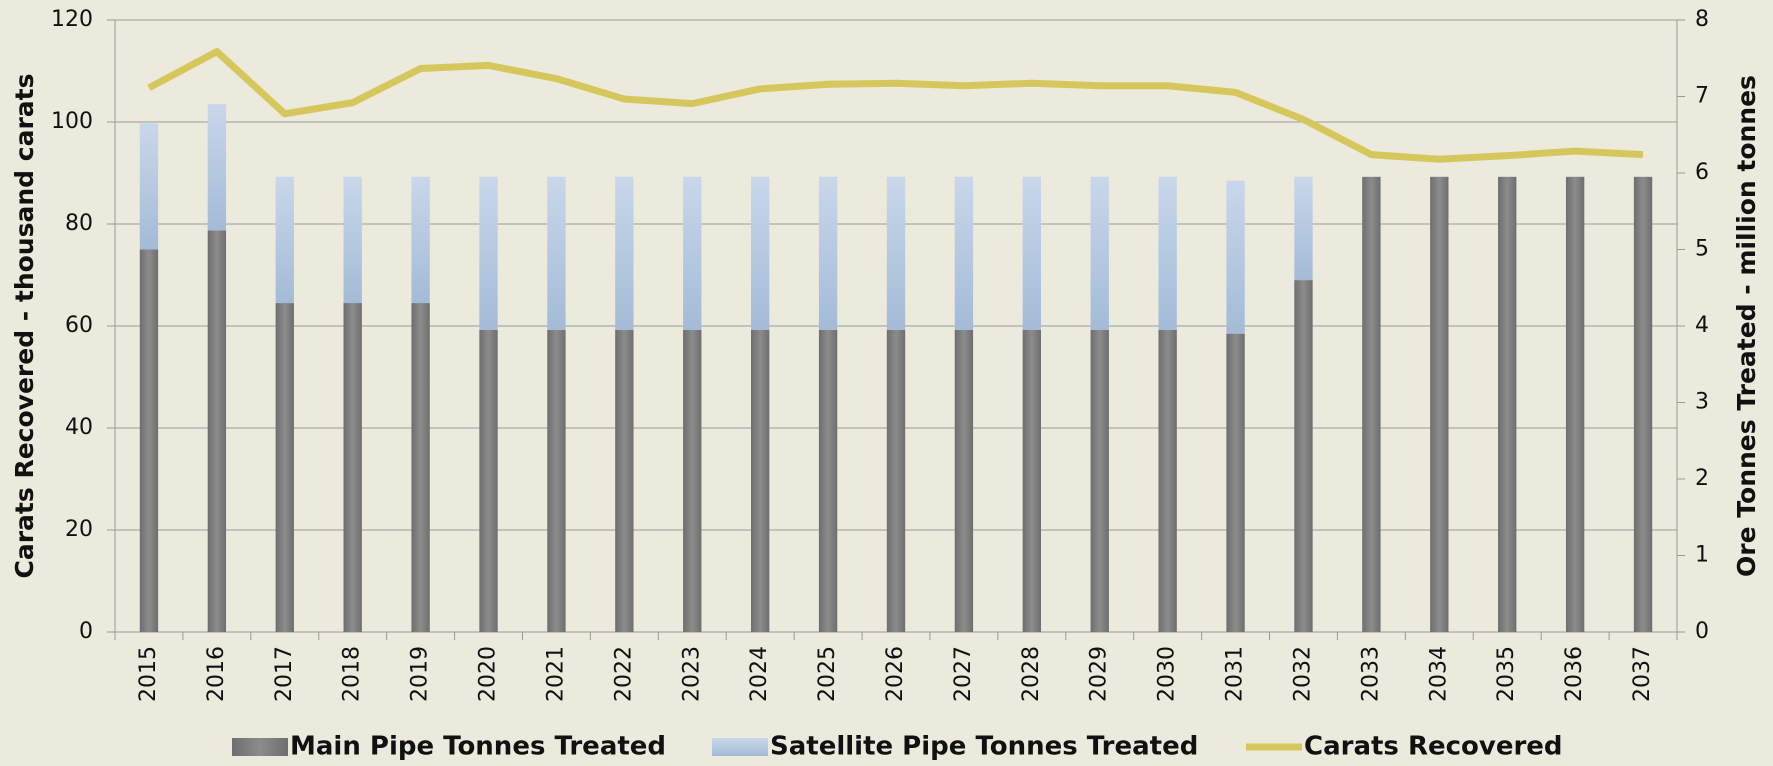 This screenshot has width=1773, height=766. Describe the element at coordinates (86, 631) in the screenshot. I see `y-tick-label: 0` at that location.